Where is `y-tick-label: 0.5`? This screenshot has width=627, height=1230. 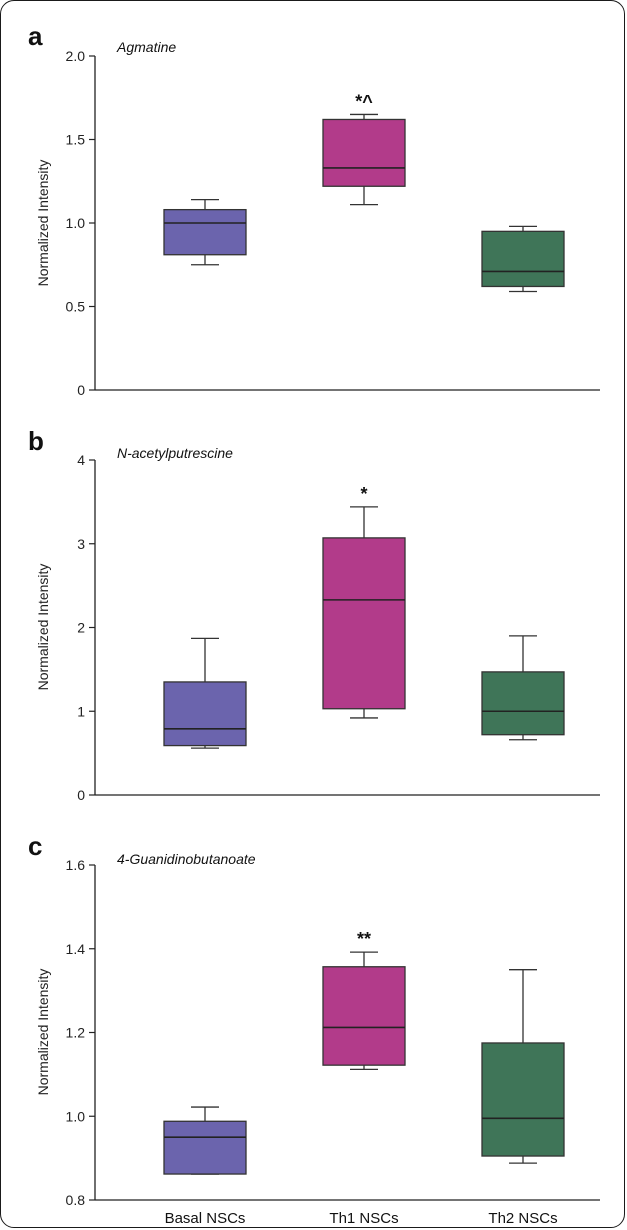
y-tick-label: 0.5 is located at coordinates (76, 307).